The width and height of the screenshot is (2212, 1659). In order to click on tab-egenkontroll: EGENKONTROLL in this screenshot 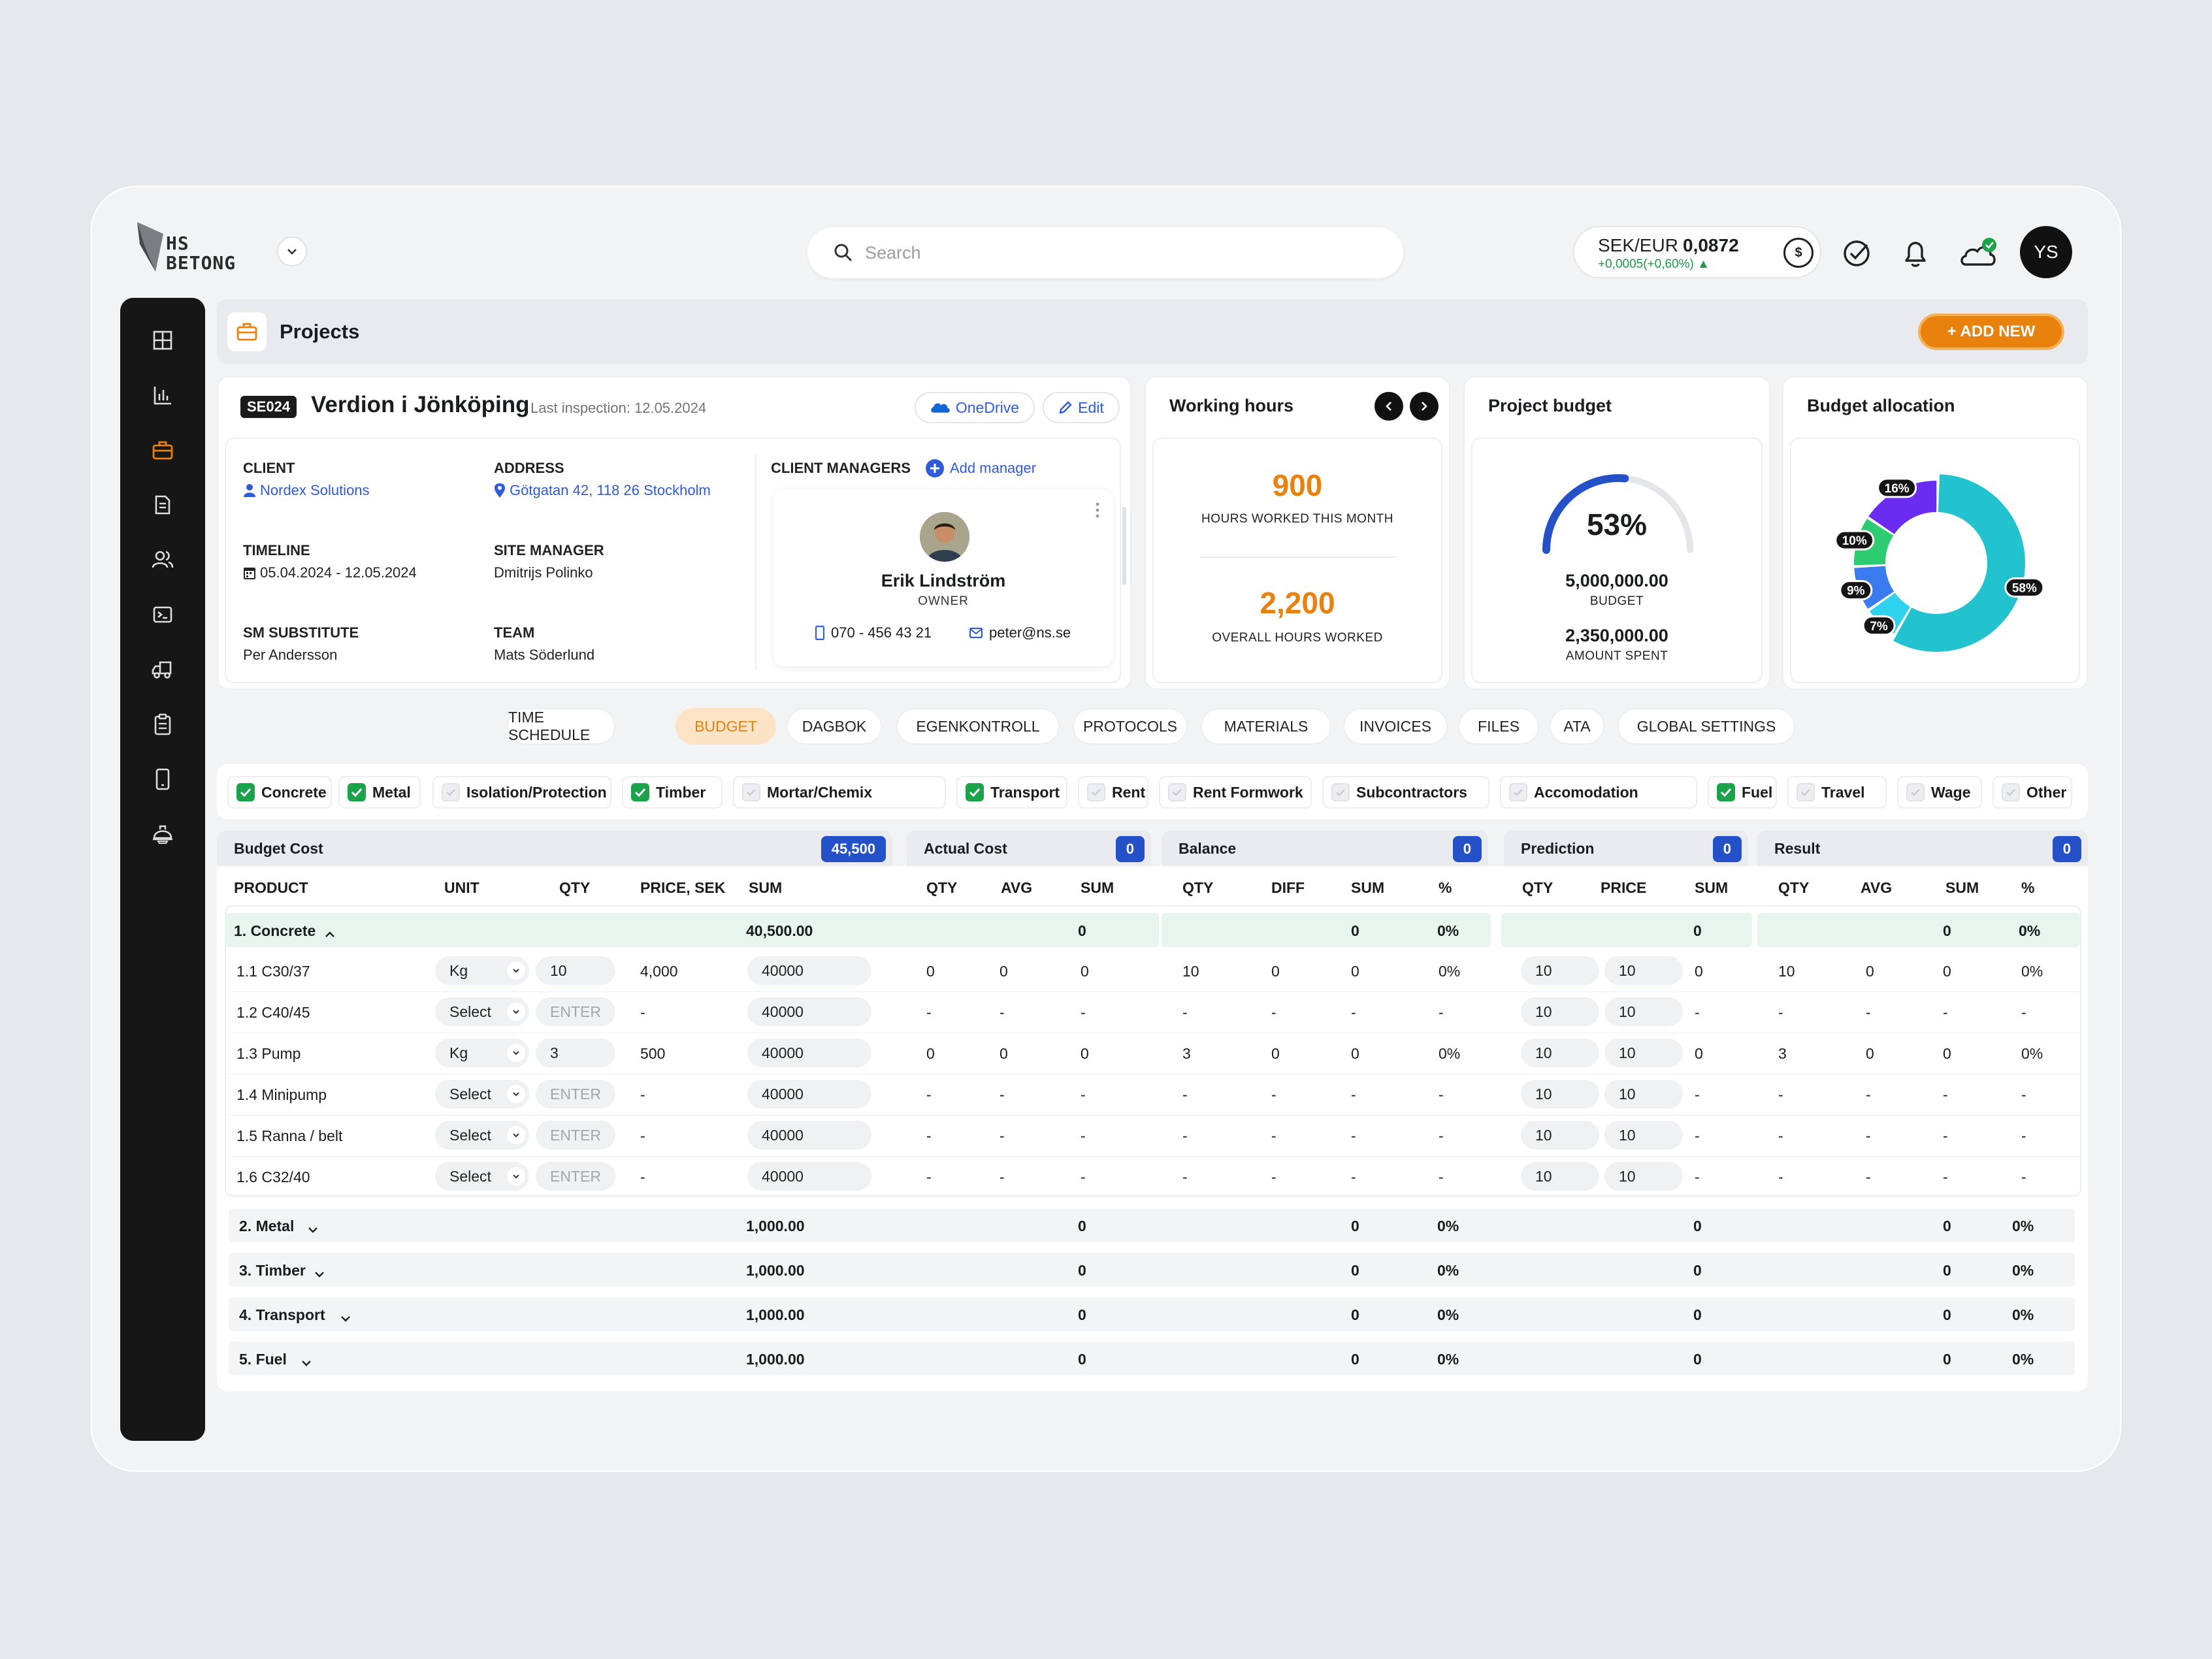, I will do `click(978, 726)`.